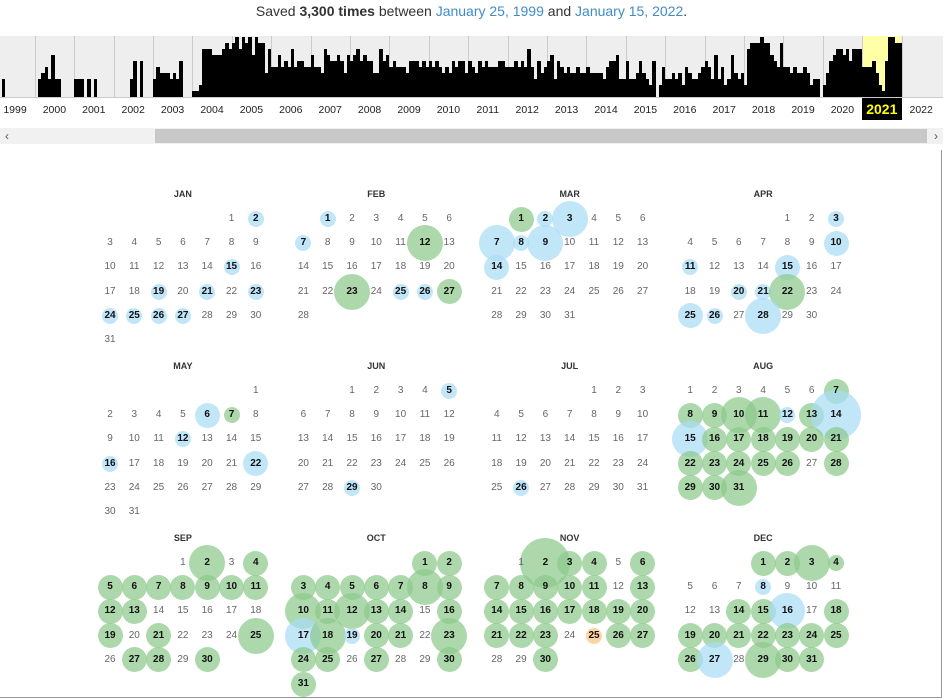 The width and height of the screenshot is (943, 699). I want to click on calendar-day-captured: 28, so click(763, 315).